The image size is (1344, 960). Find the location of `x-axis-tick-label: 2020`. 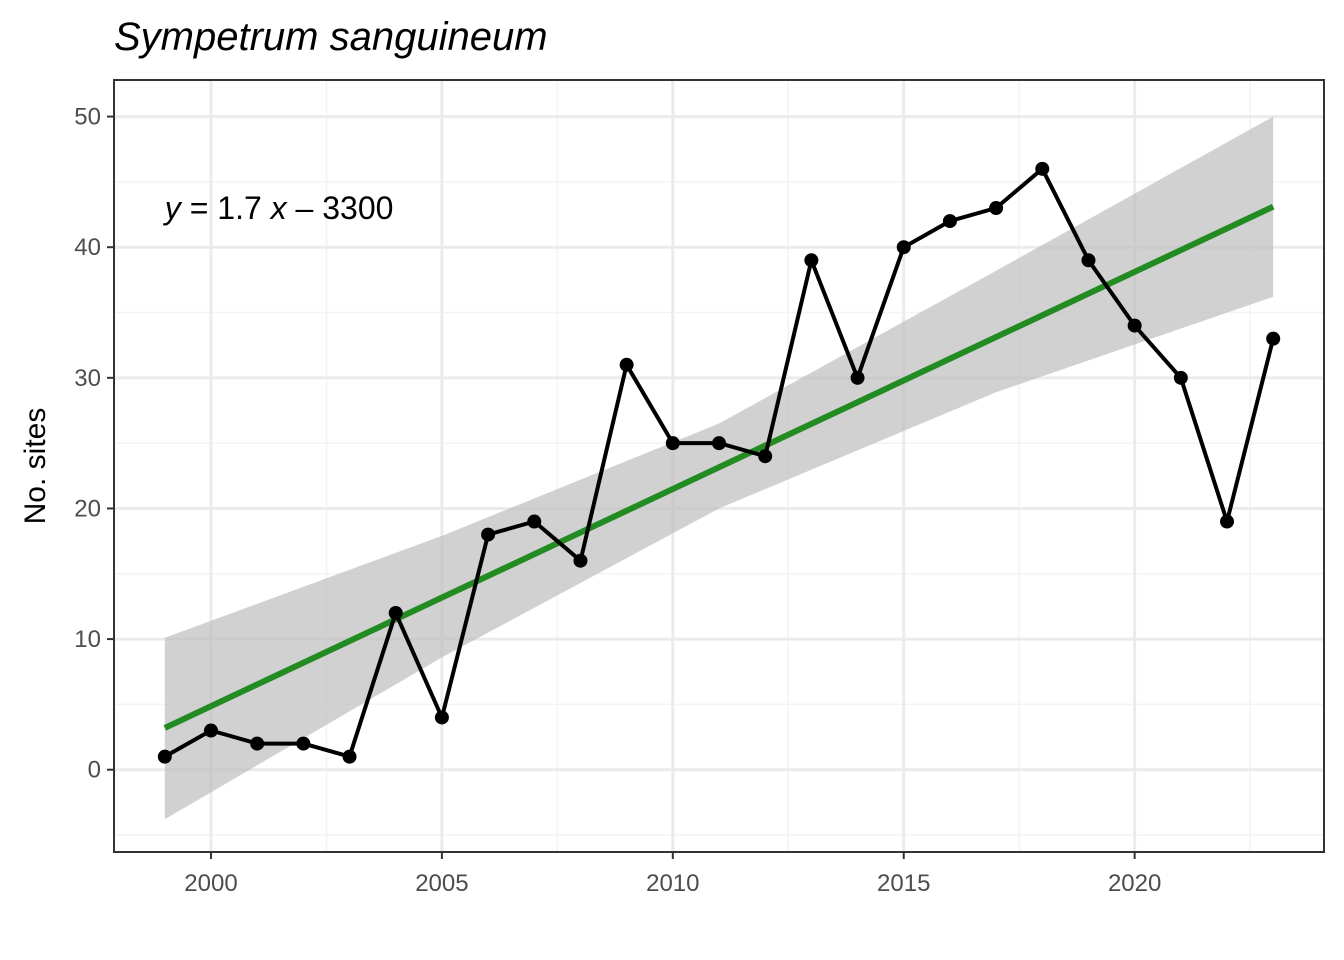

x-axis-tick-label: 2020 is located at coordinates (1134, 883).